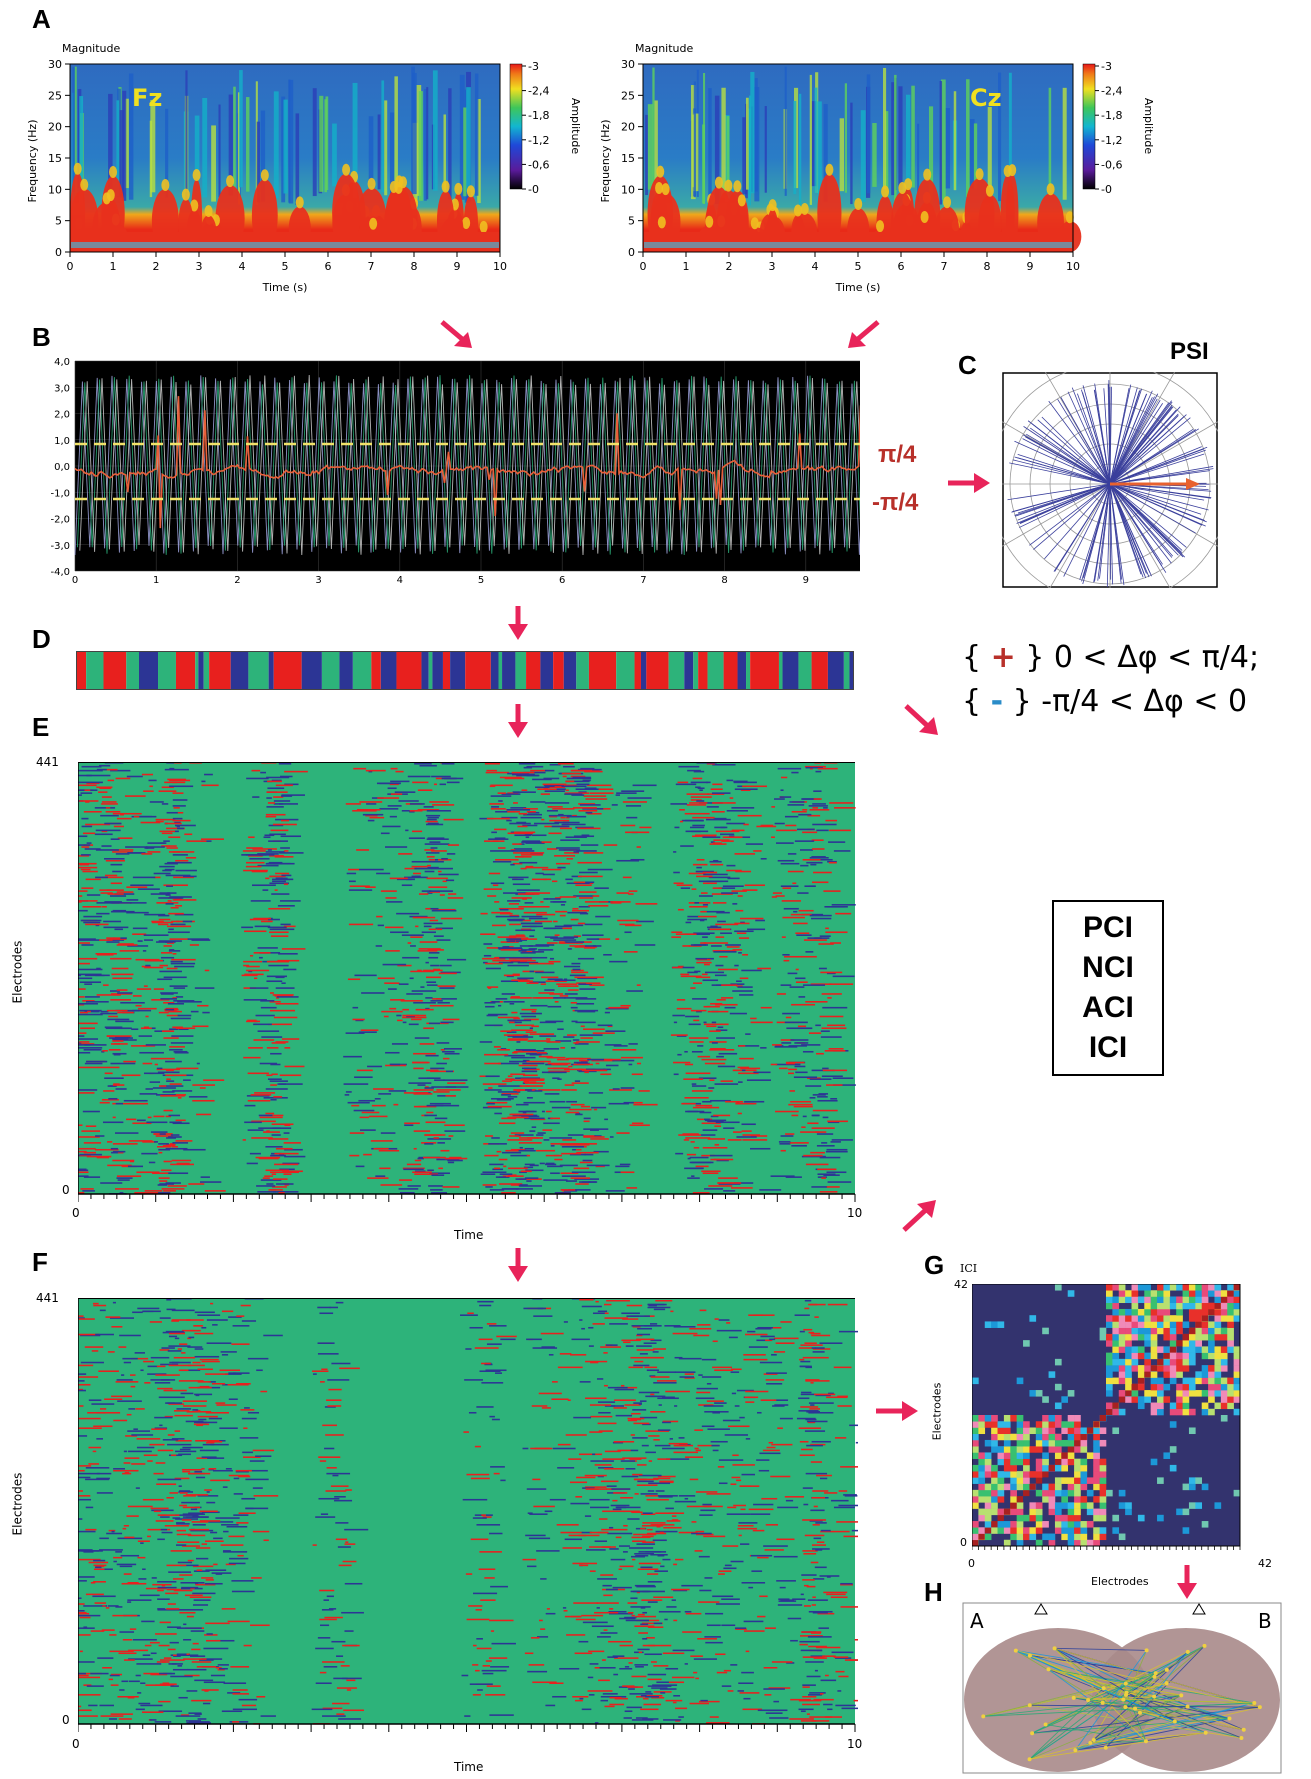  What do you see at coordinates (467, 1198) in the screenshot?
I see `raster-e-ticks` at bounding box center [467, 1198].